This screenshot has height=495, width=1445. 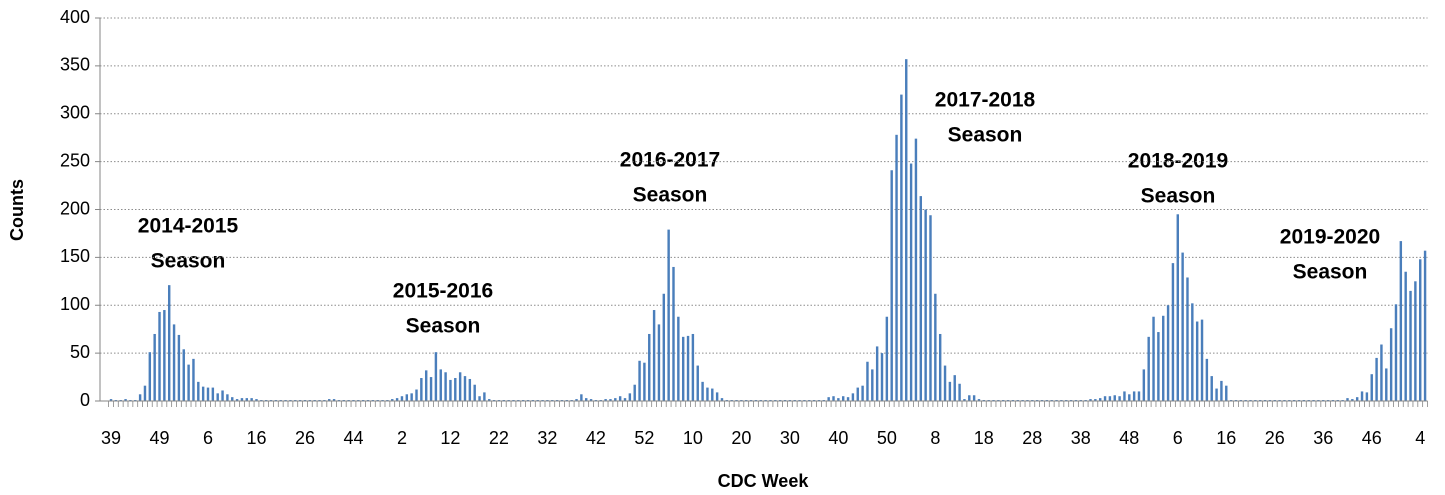 What do you see at coordinates (547, 438) in the screenshot?
I see `x-tick-label: 32` at bounding box center [547, 438].